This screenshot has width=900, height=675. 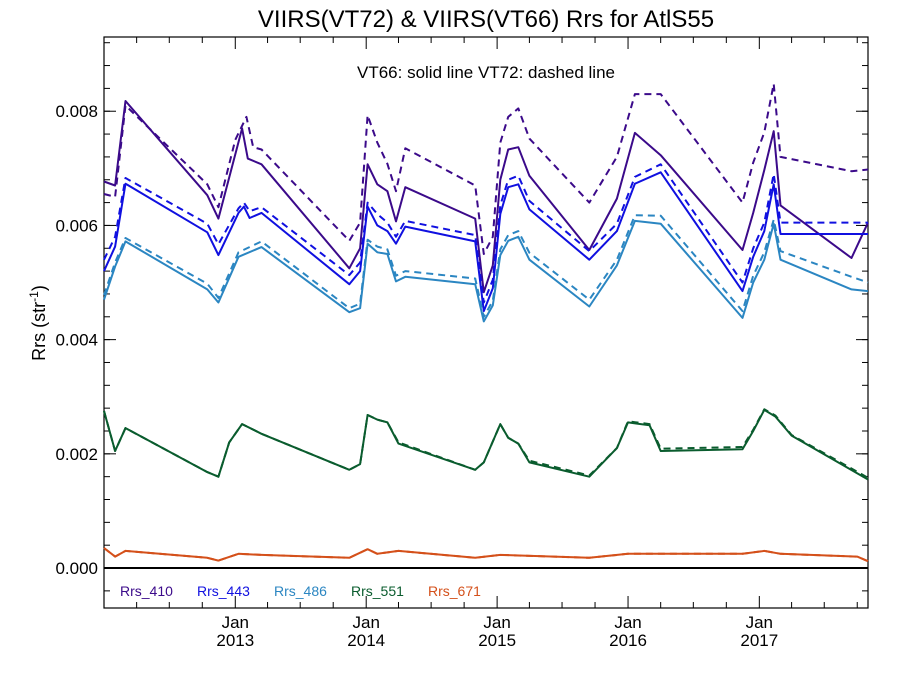 What do you see at coordinates (486, 72) in the screenshot?
I see `line-style-annotation: VT66: solid line VT72: dashed line` at bounding box center [486, 72].